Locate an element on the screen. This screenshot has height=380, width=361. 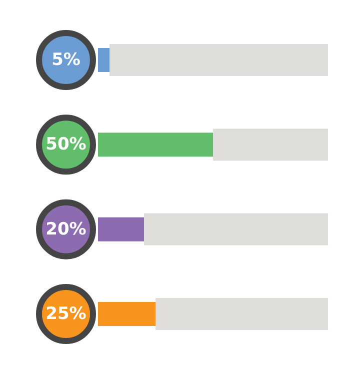
data-label: 50% is located at coordinates (66, 144).